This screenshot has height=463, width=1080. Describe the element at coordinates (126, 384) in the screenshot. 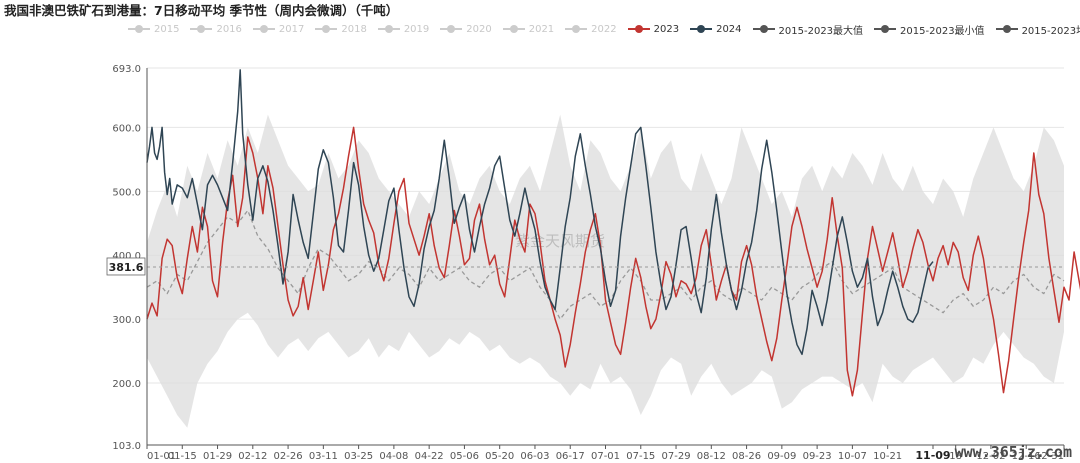

I see `y-tick-label: 200.0` at that location.